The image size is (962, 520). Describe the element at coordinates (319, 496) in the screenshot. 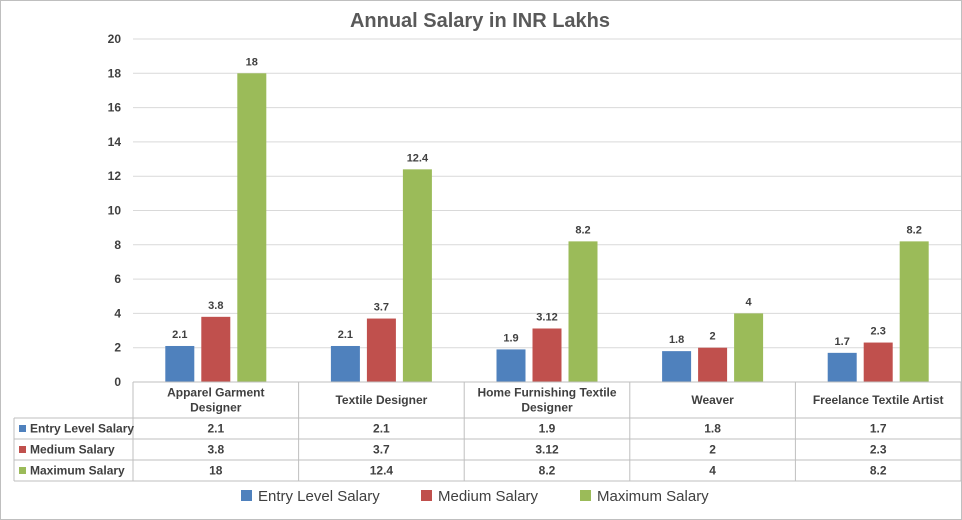

I see `legend-label-1: Entry Level Salary` at that location.